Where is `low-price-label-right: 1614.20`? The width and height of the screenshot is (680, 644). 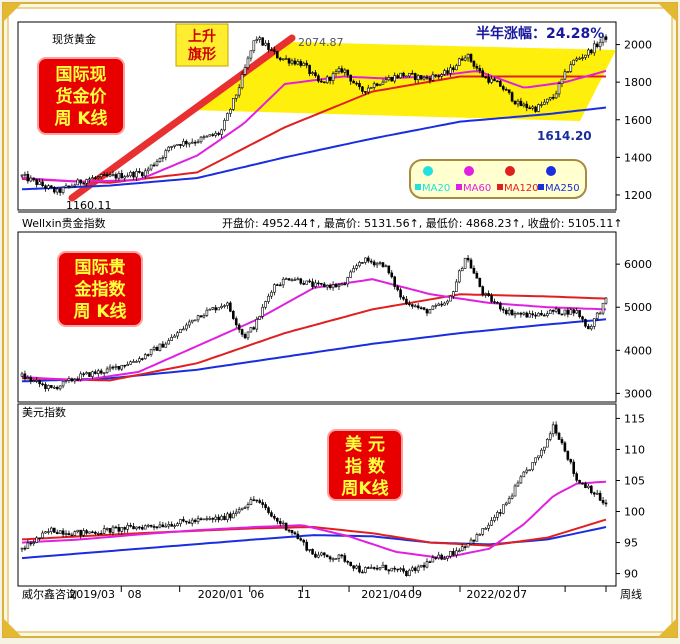
low-price-label-right: 1614.20 is located at coordinates (564, 136).